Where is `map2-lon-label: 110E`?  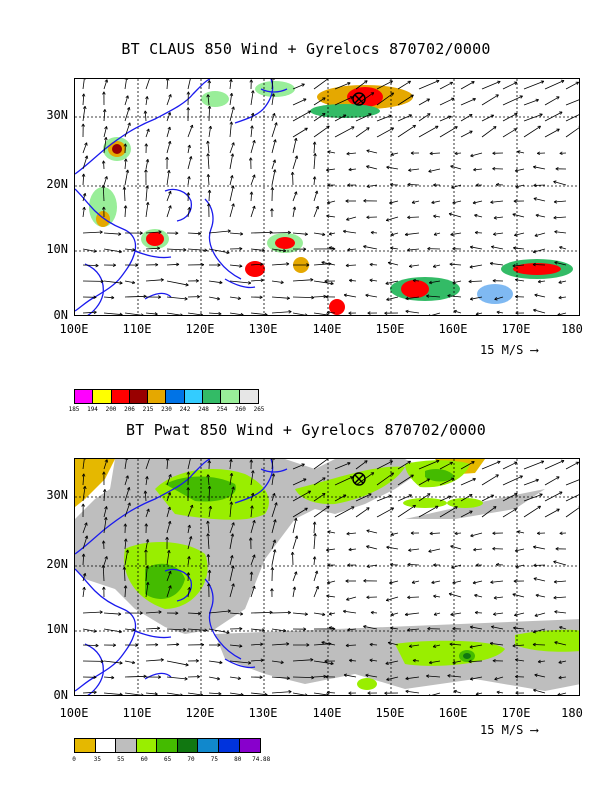
map2-lon-label: 110E is located at coordinates (137, 713).